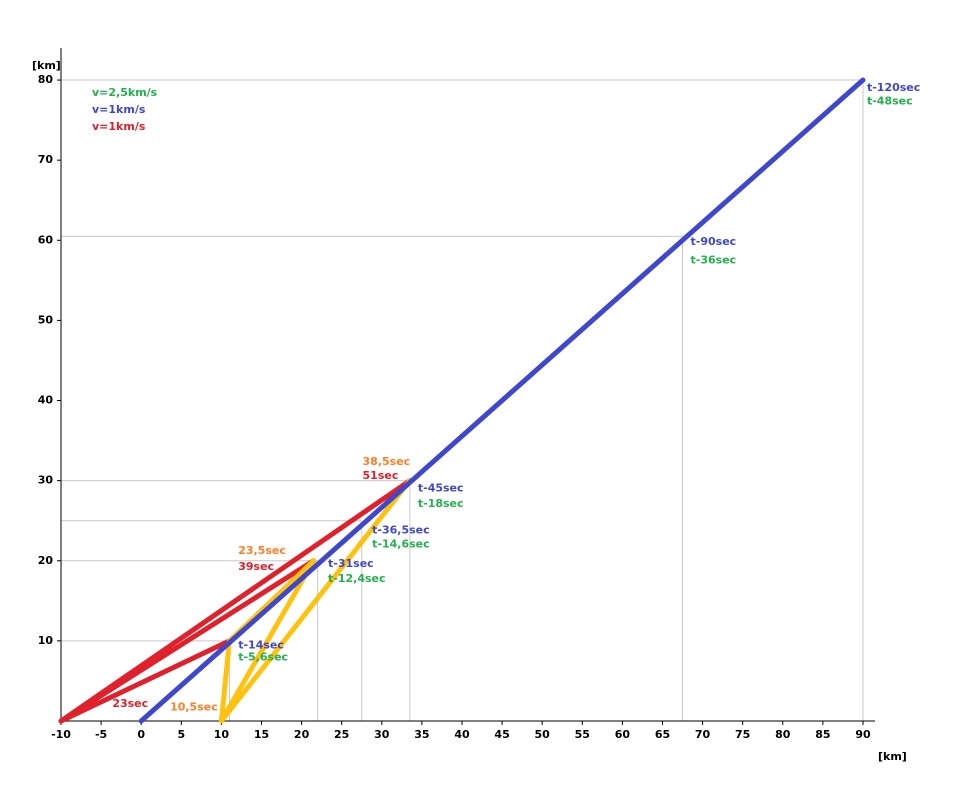 The height and width of the screenshot is (812, 970). What do you see at coordinates (462, 734) in the screenshot?
I see `x-tick-label: 40` at bounding box center [462, 734].